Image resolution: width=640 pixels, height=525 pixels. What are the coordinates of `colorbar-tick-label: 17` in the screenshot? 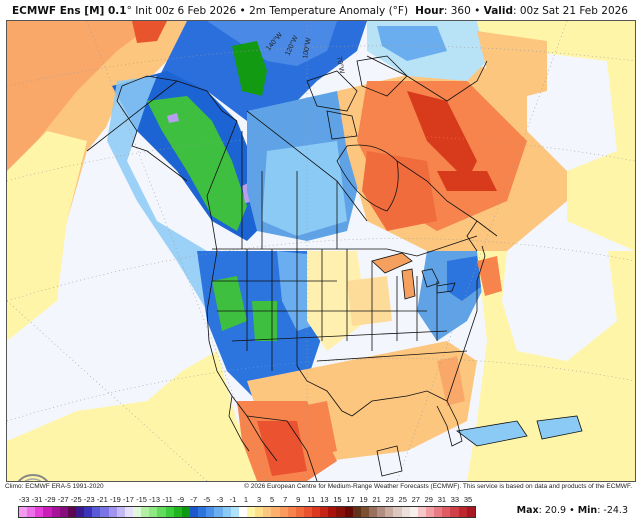 It's located at (350, 499).